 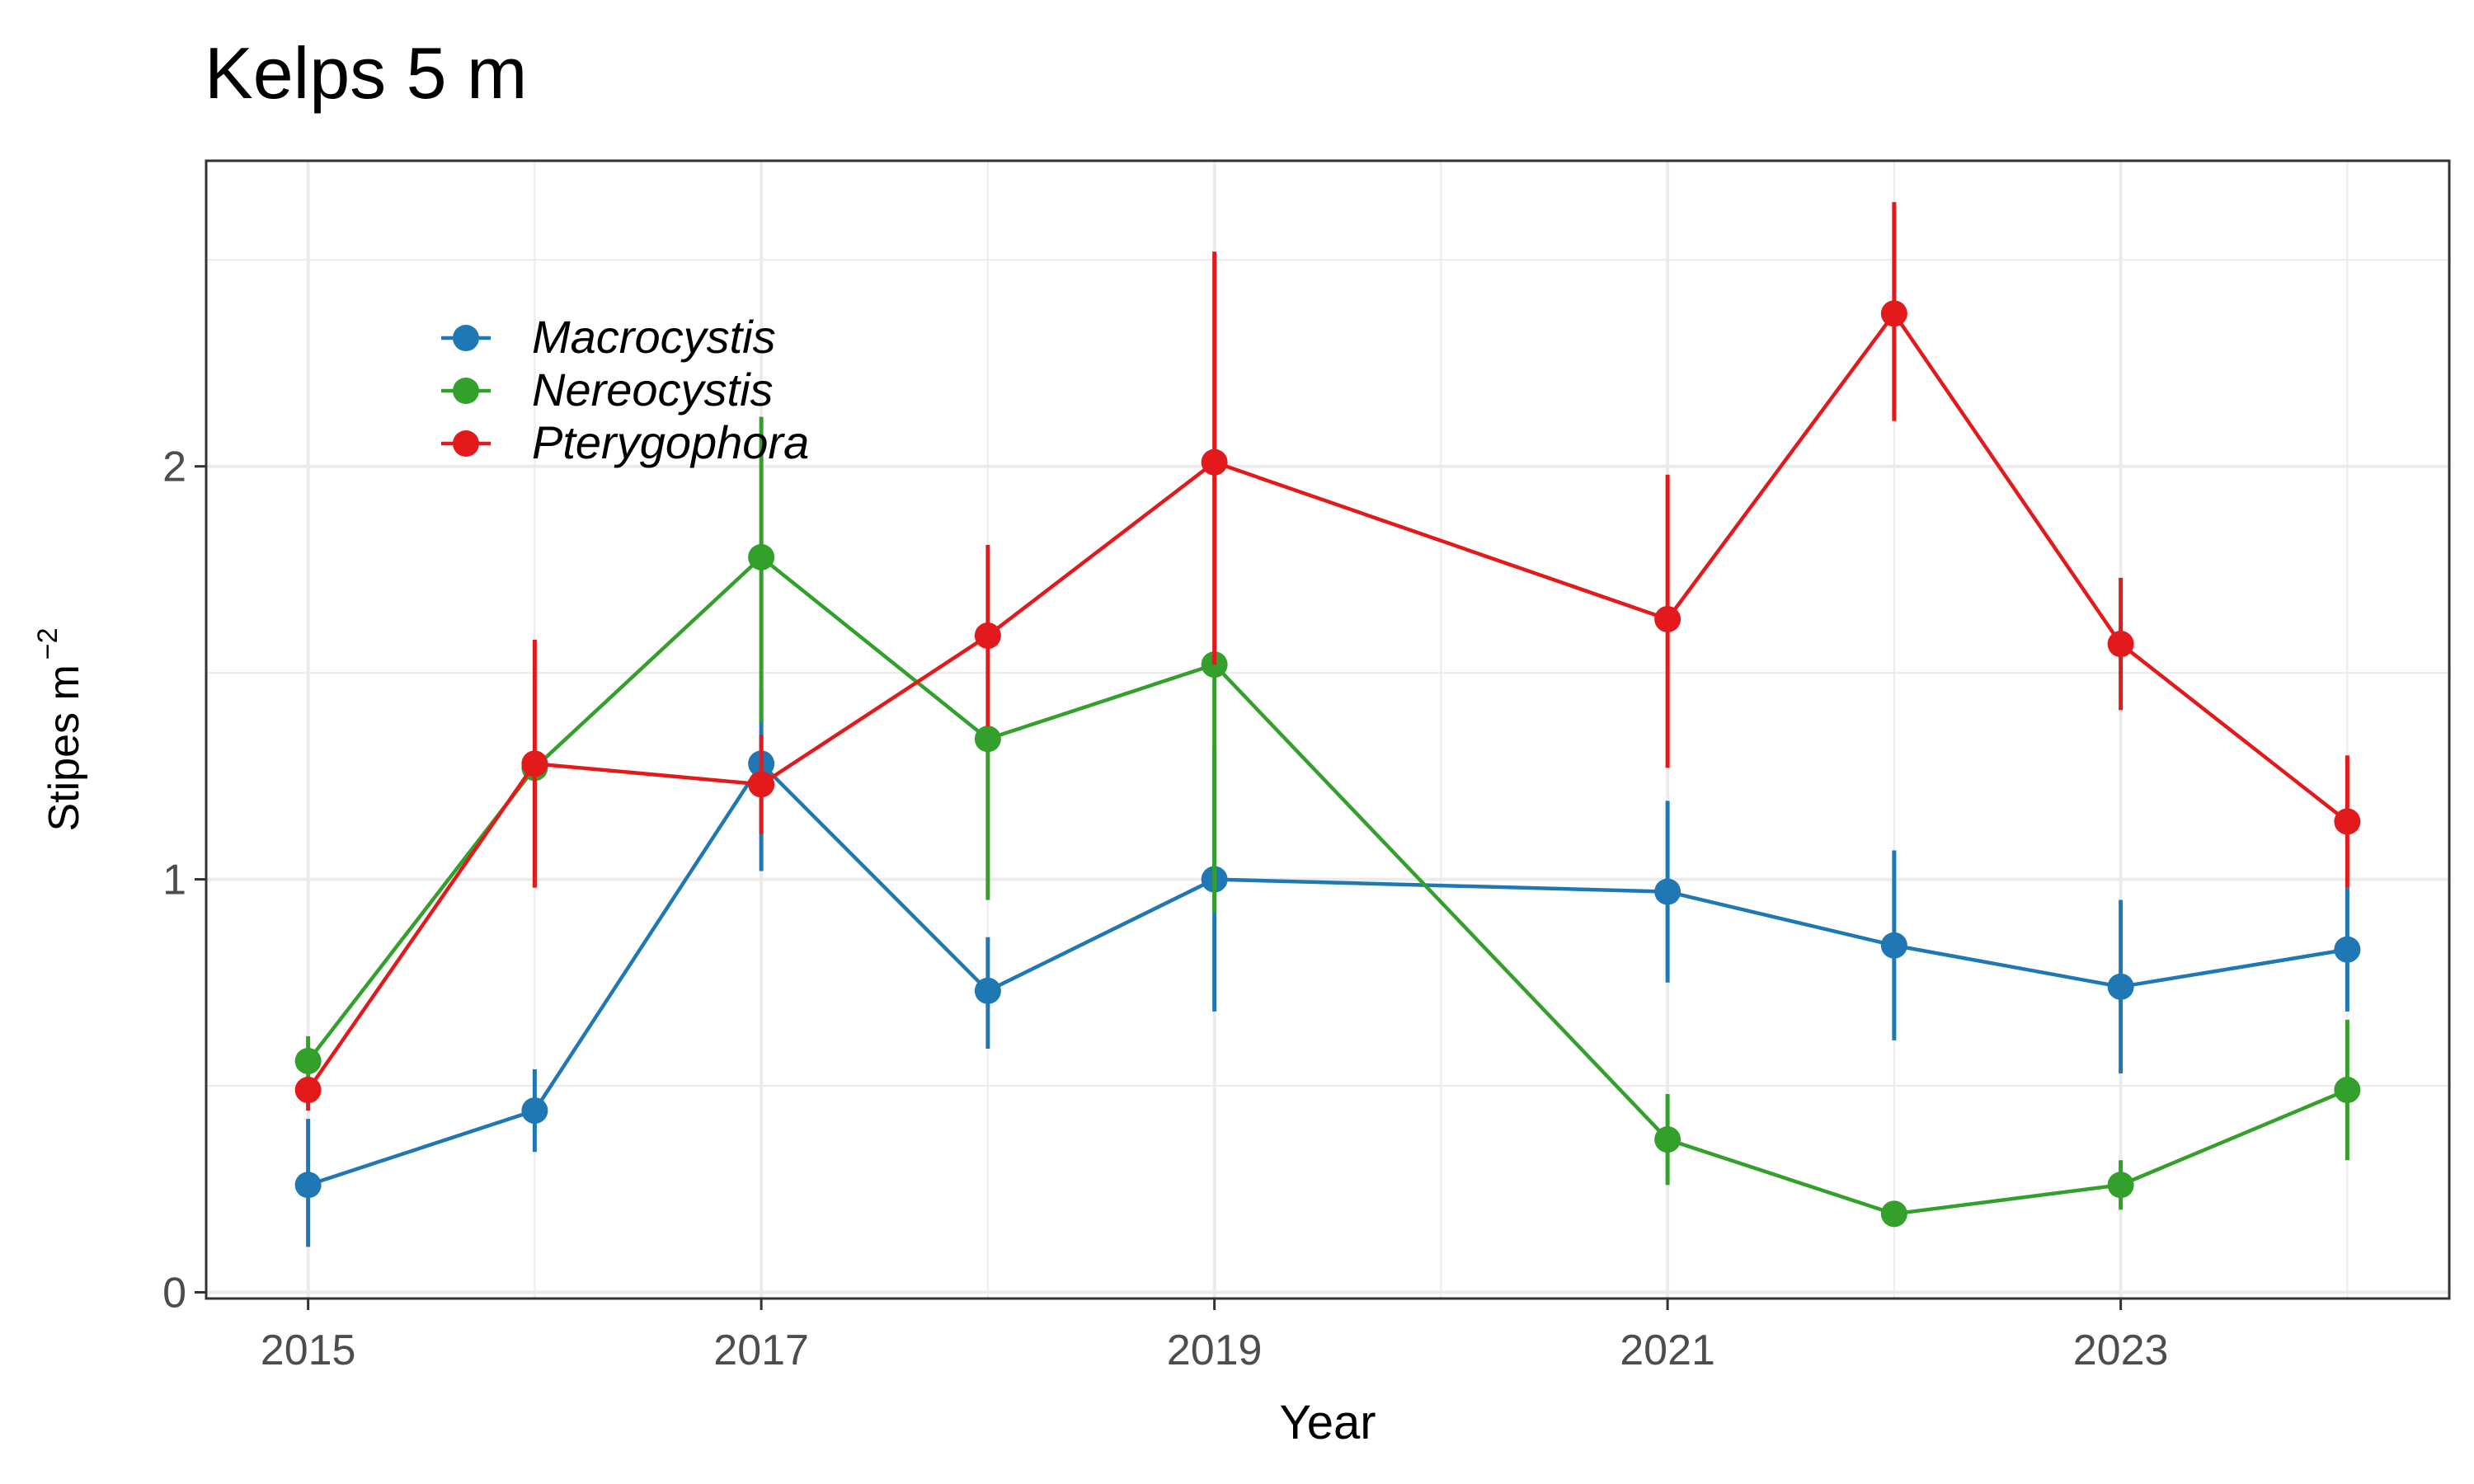 What do you see at coordinates (761, 1350) in the screenshot?
I see `x-tick-label: 2017` at bounding box center [761, 1350].